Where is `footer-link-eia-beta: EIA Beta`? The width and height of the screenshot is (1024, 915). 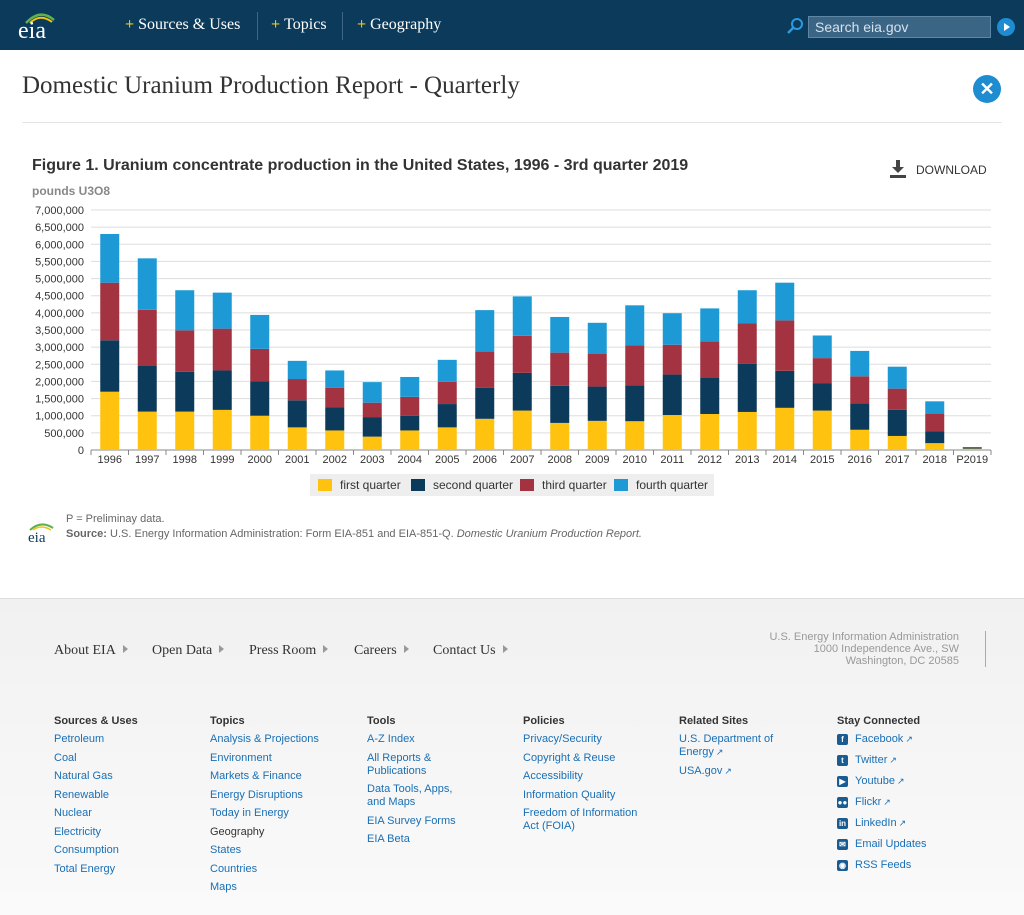
footer-link-eia-beta: EIA Beta is located at coordinates (411, 839).